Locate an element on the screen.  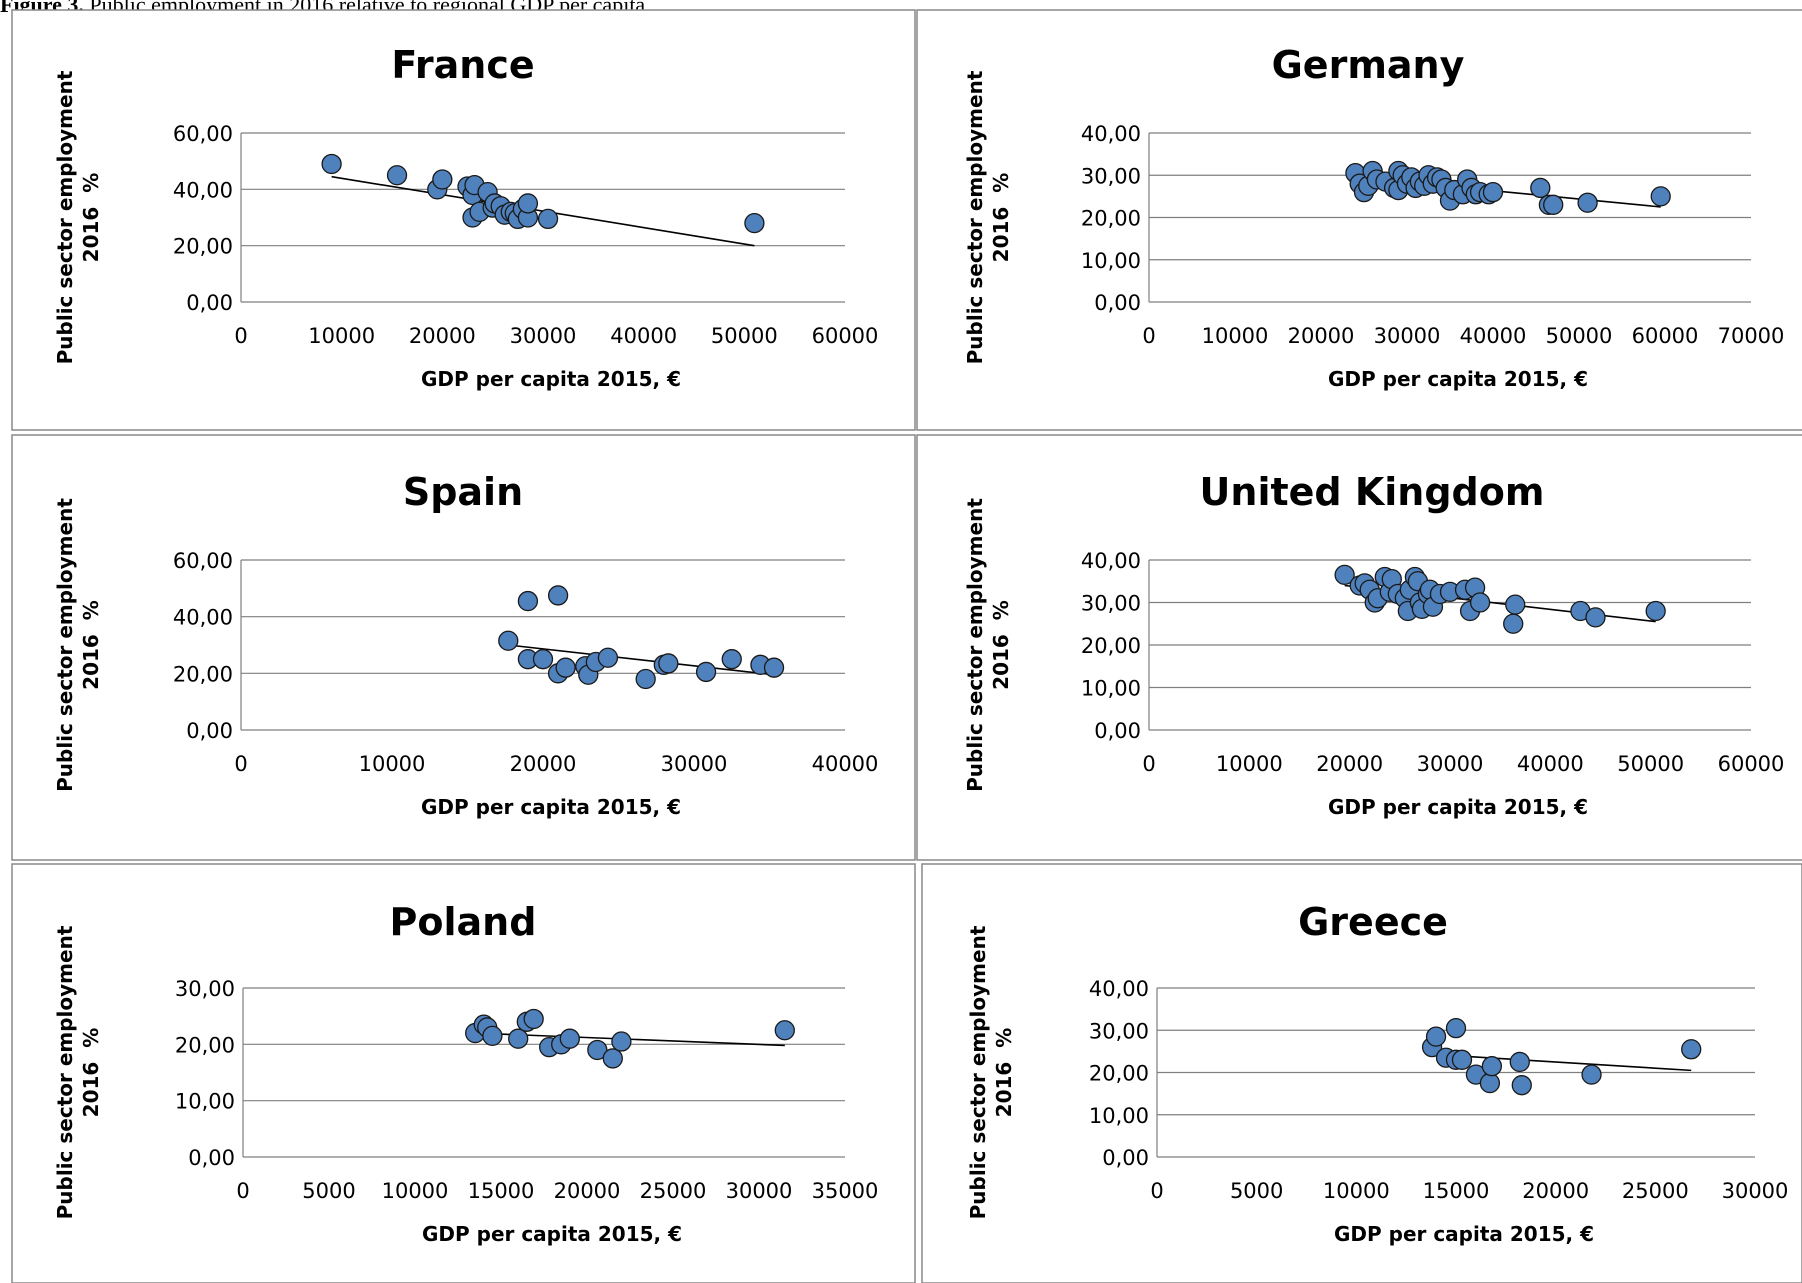
chart-title: Greece is located at coordinates (1373, 922).